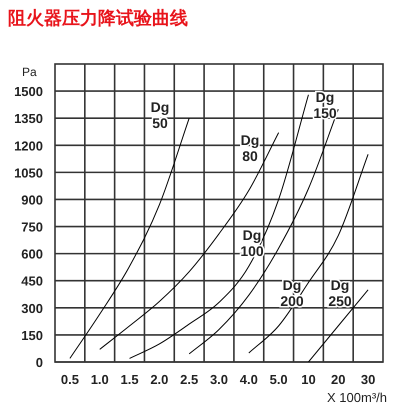 The image size is (409, 404). Describe the element at coordinates (69, 379) in the screenshot. I see `x-tick-label: 0.5` at that location.